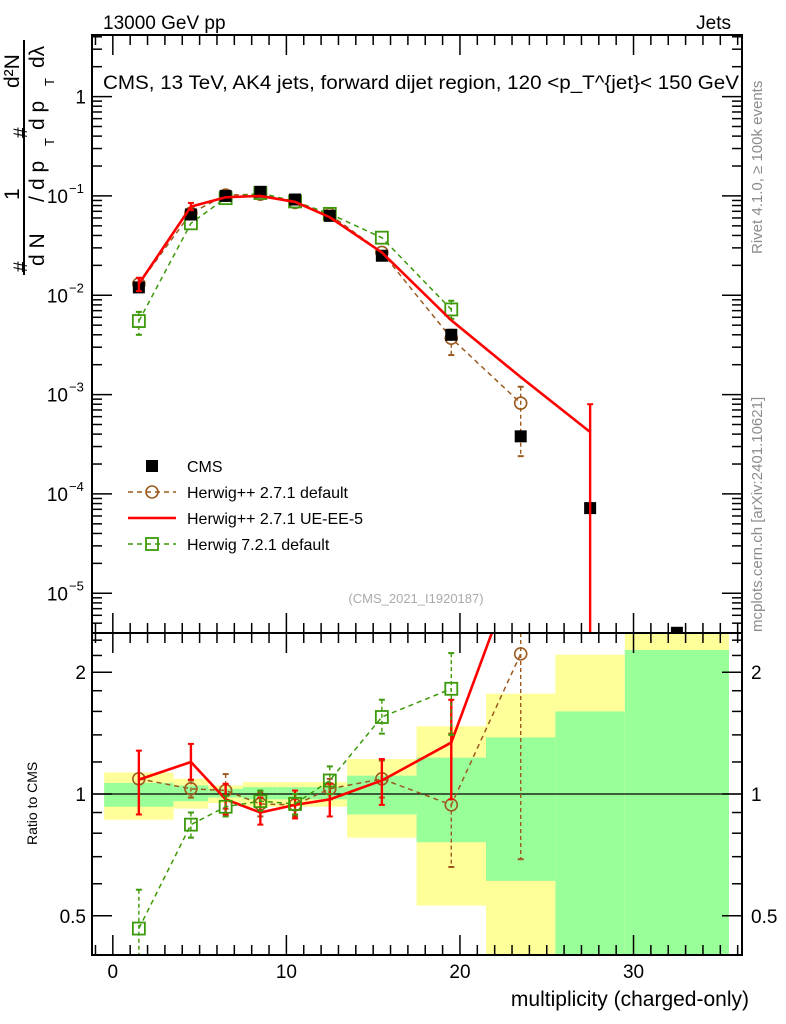 The image size is (786, 1024). What do you see at coordinates (37, 175) in the screenshot?
I see `ylabel-dpt: d p` at bounding box center [37, 175].